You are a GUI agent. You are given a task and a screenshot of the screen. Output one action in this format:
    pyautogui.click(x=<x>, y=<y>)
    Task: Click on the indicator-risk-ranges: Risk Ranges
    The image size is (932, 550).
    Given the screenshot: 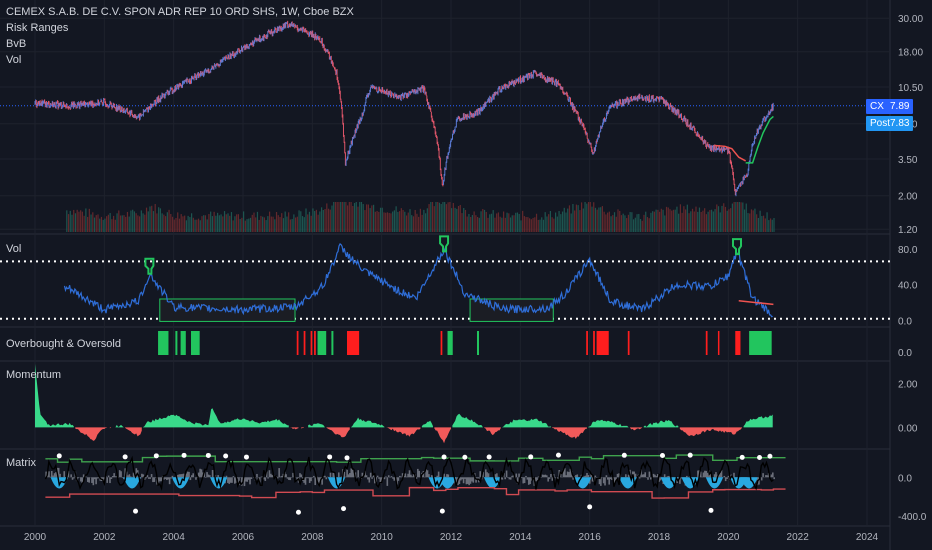 What is the action you would take?
    pyautogui.click(x=37, y=28)
    